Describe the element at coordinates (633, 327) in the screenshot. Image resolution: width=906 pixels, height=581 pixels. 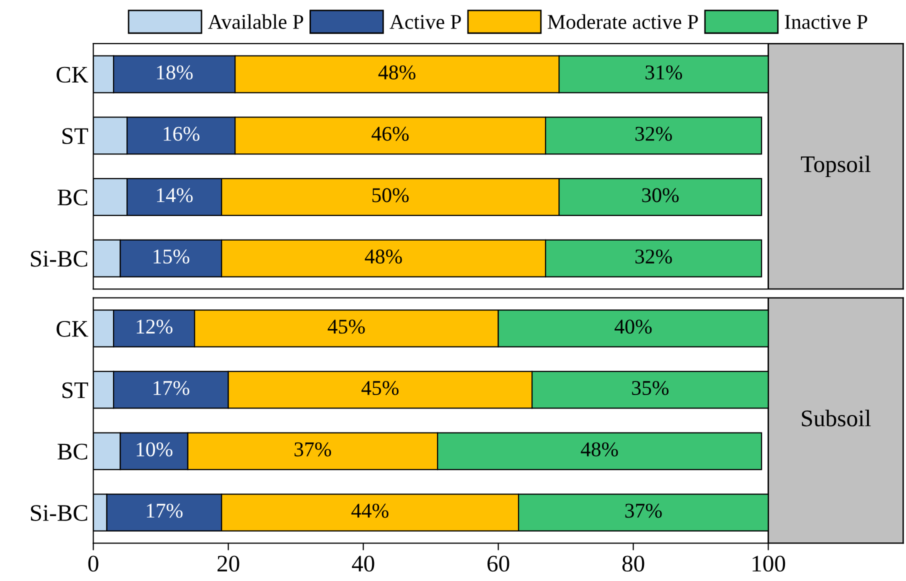
I see `data-label: 40%` at that location.